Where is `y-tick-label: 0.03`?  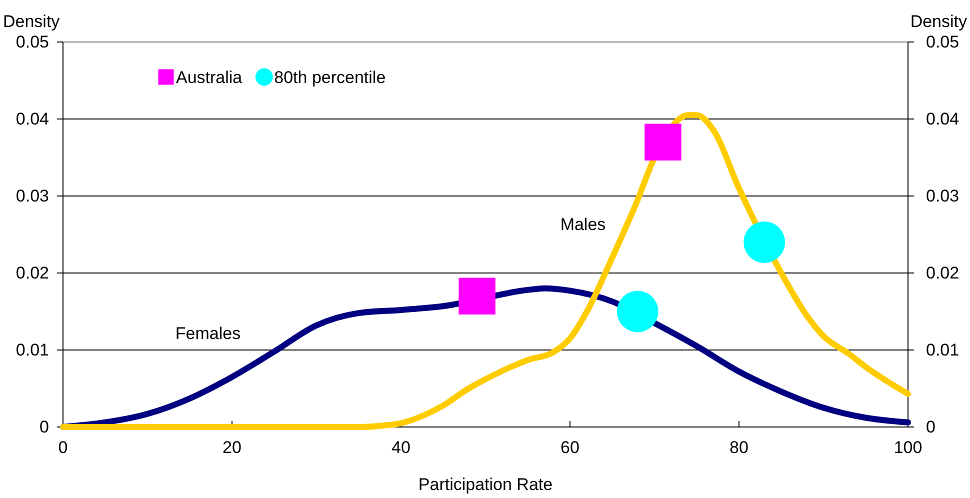
y-tick-label: 0.03 is located at coordinates (32, 196).